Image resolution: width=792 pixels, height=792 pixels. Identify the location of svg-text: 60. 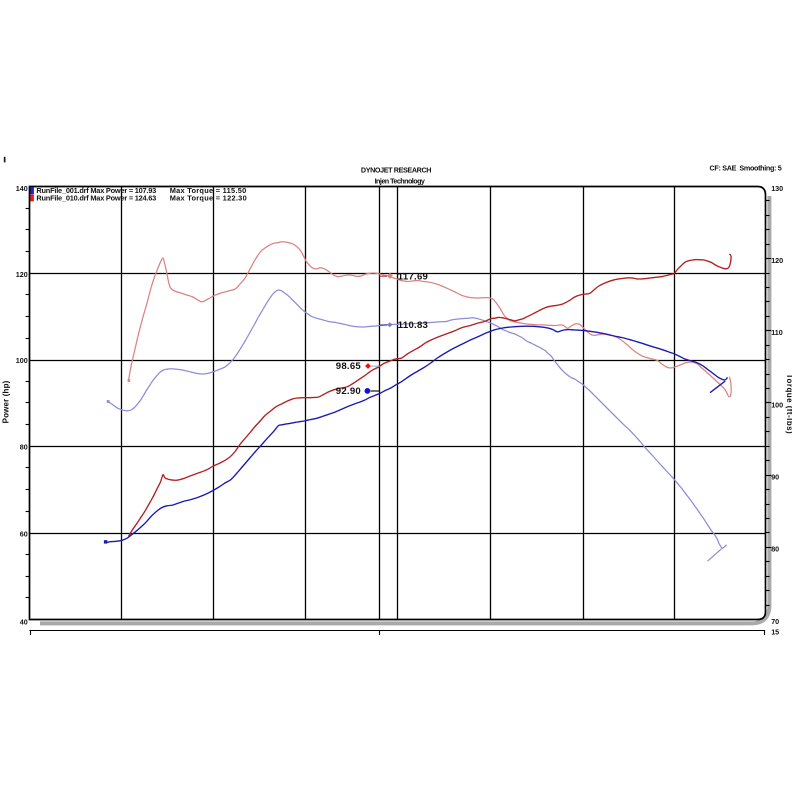
(24, 533).